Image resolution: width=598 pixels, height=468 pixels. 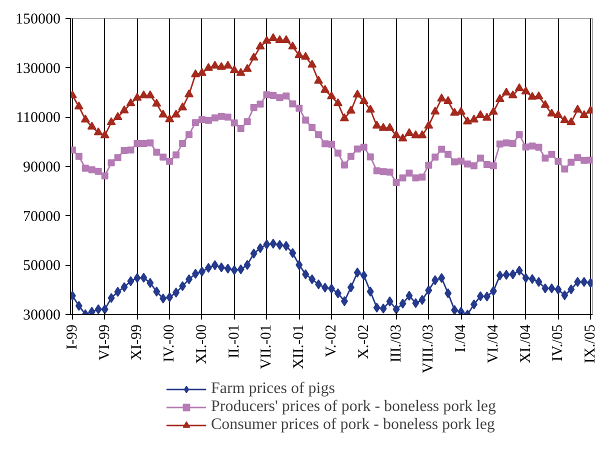 I want to click on x-tick-label: VIII./03, so click(x=428, y=349).